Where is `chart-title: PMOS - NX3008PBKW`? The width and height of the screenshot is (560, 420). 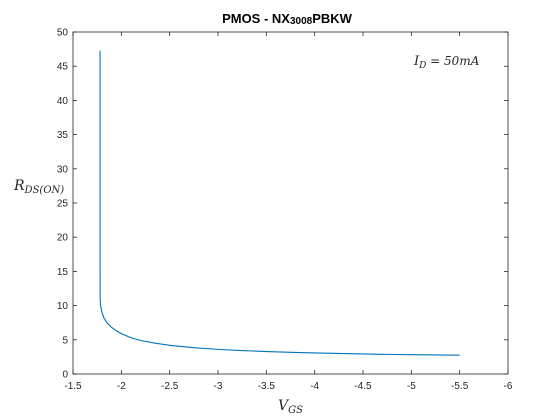
chart-title: PMOS - NX3008PBKW is located at coordinates (287, 19).